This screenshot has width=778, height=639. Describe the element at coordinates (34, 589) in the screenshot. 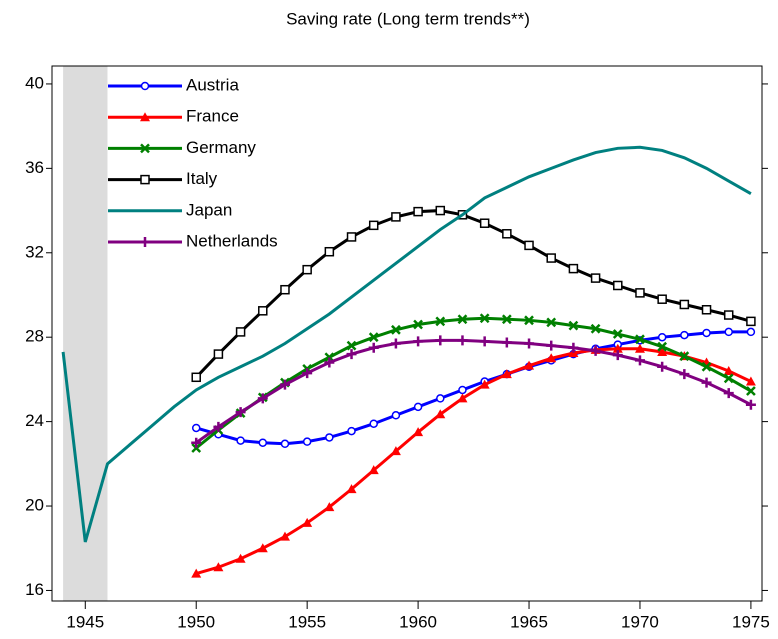

I see `y-tick-label: 16` at that location.